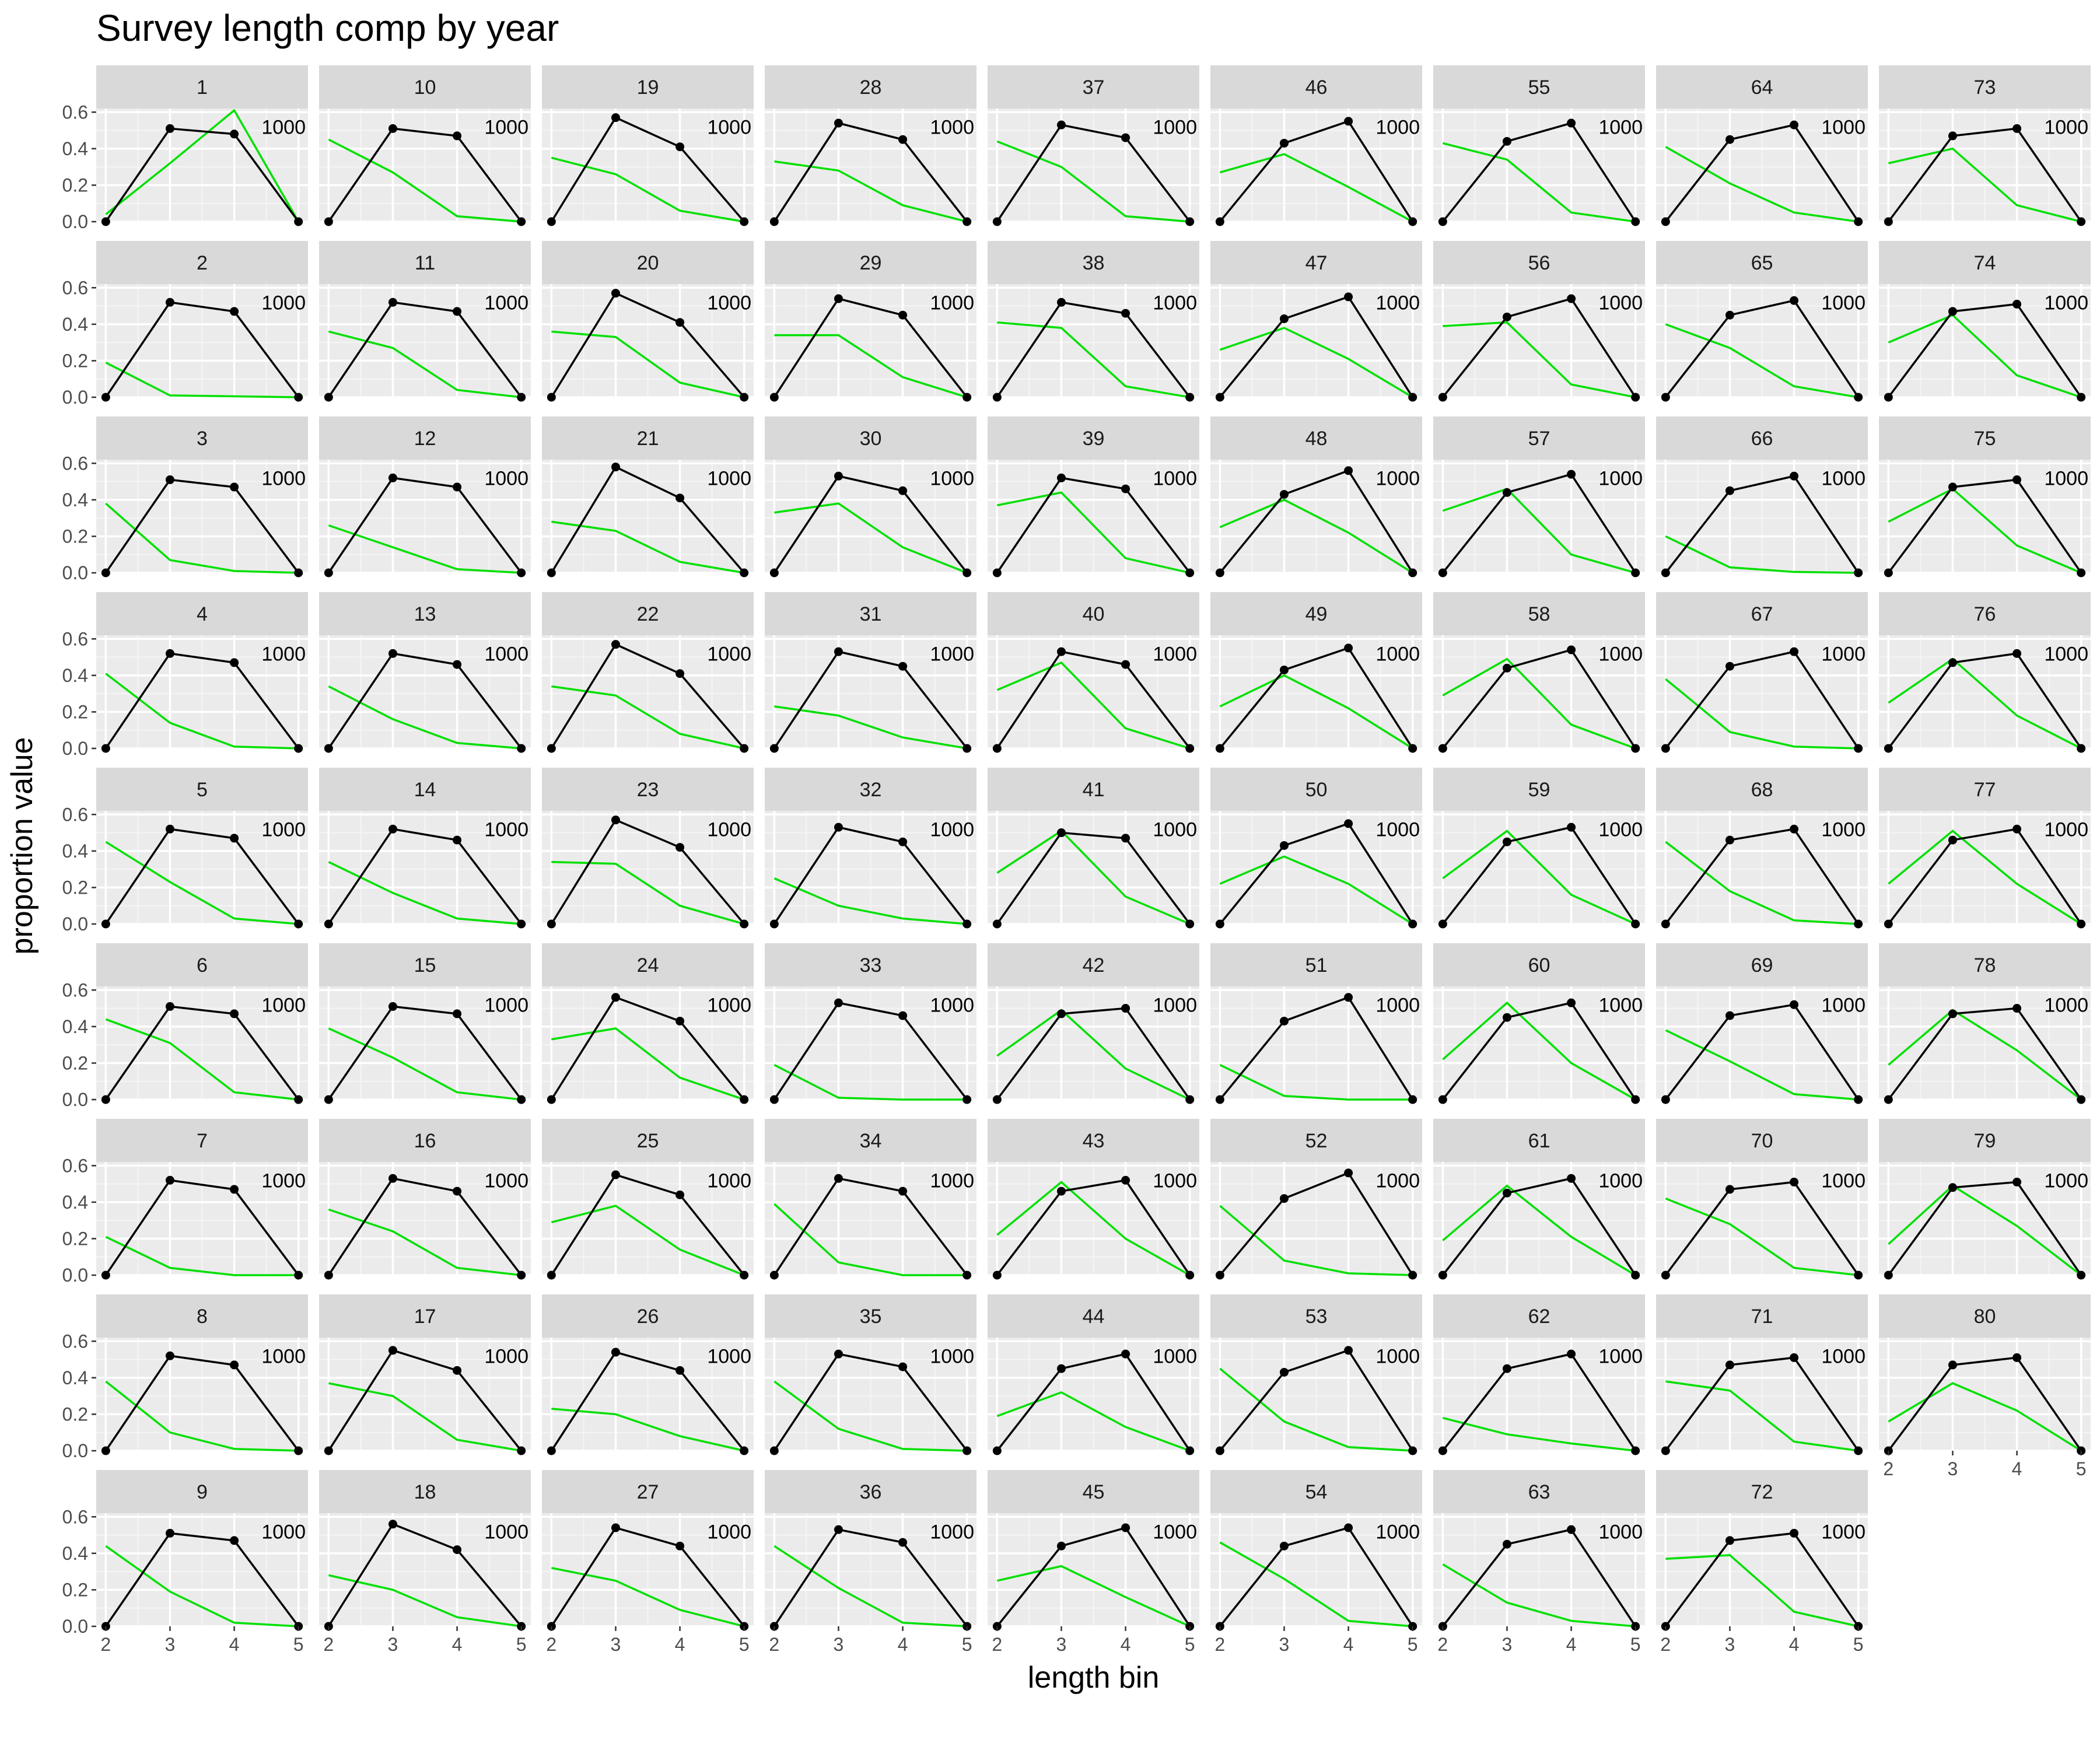 Image resolution: width=2100 pixels, height=1750 pixels. I want to click on facet-strip-label: 43, so click(1094, 1141).